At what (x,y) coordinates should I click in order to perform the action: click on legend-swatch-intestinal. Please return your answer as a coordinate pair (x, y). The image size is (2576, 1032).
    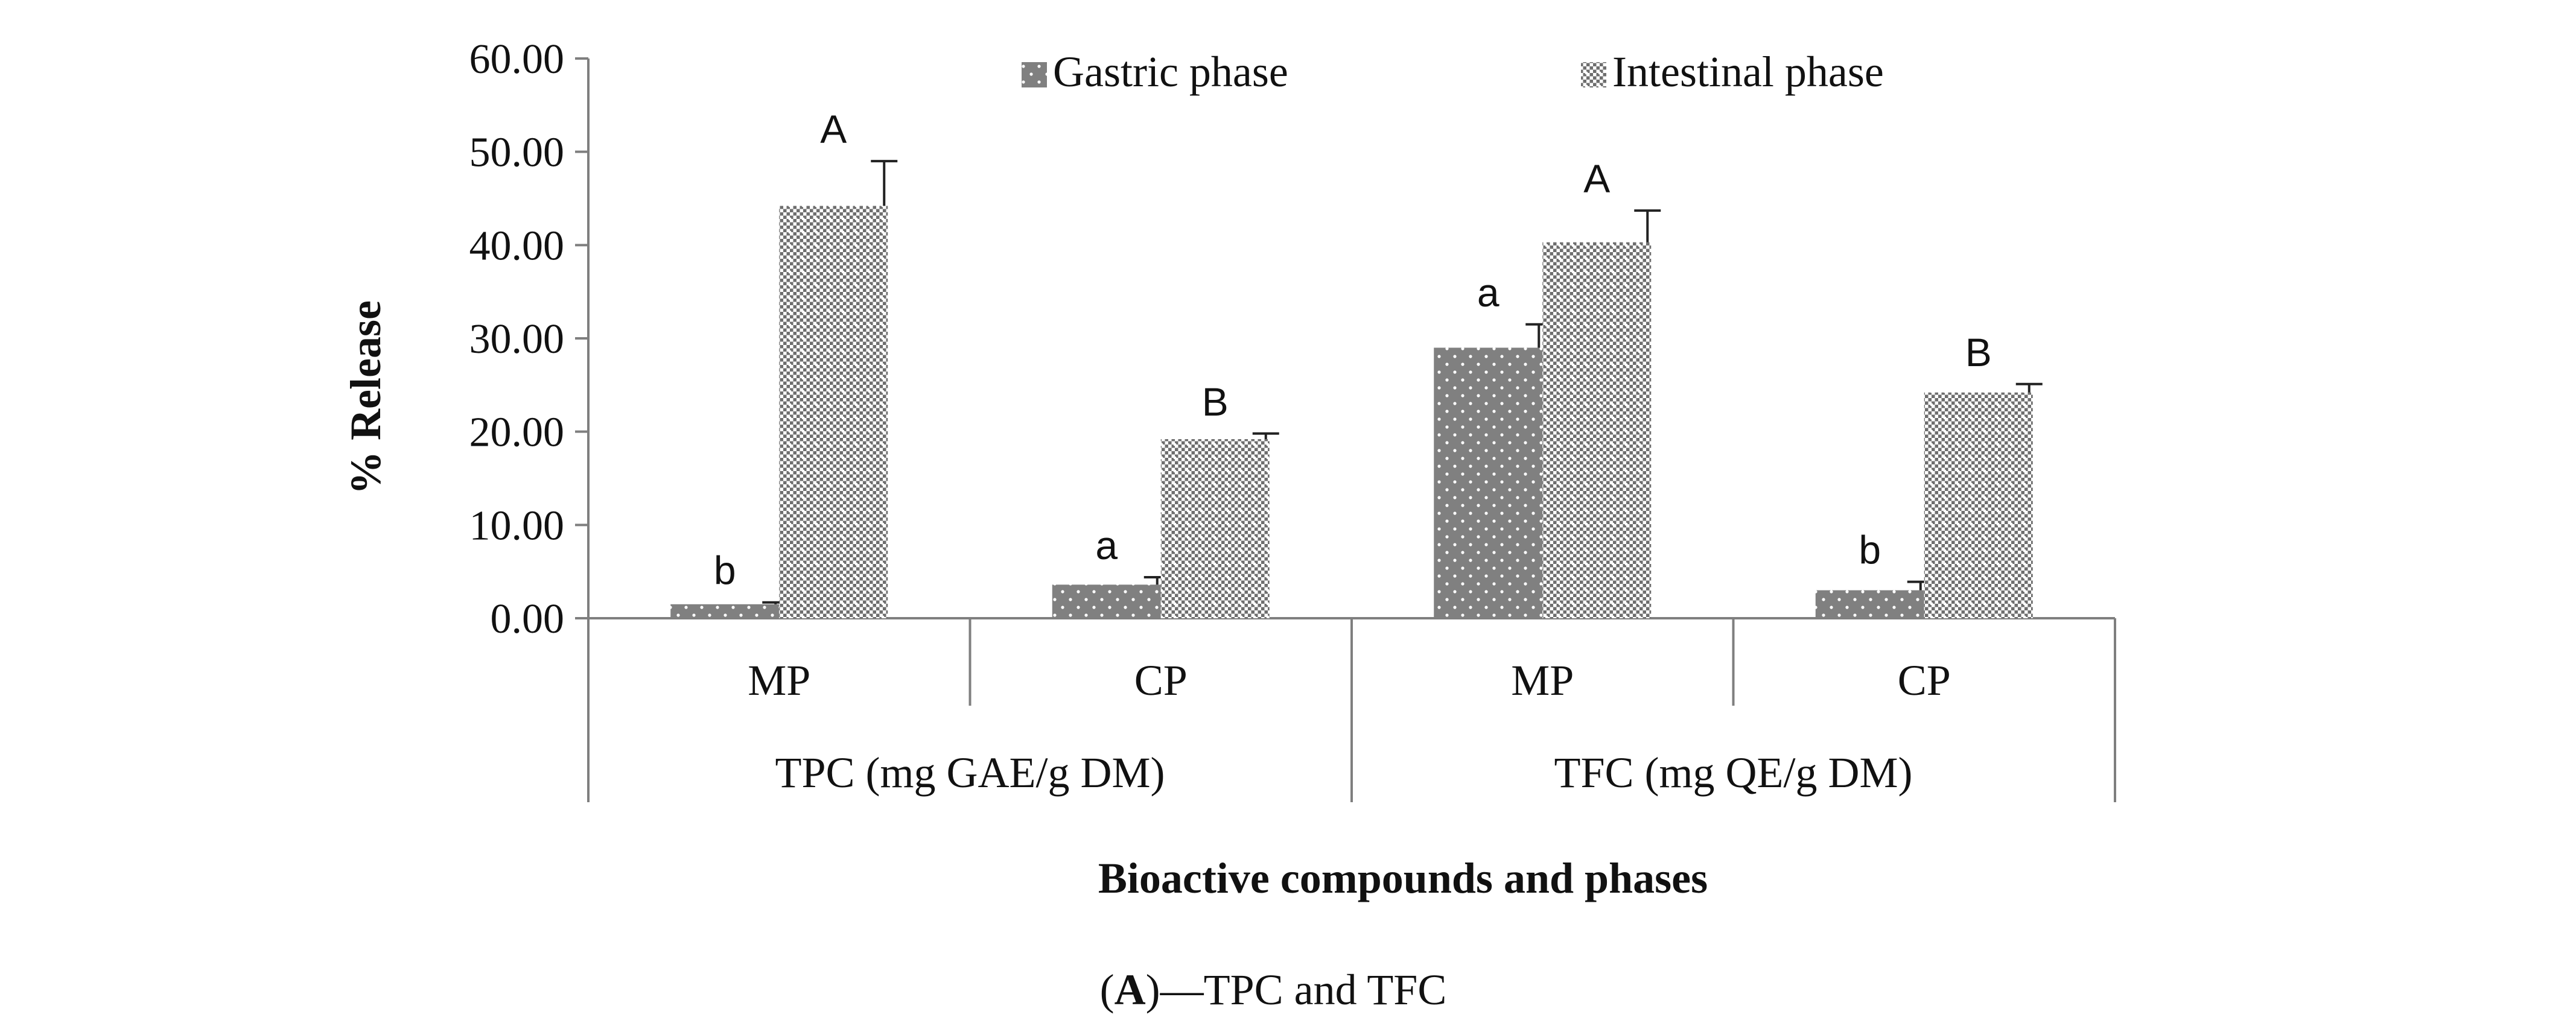
    Looking at the image, I should click on (1593, 75).